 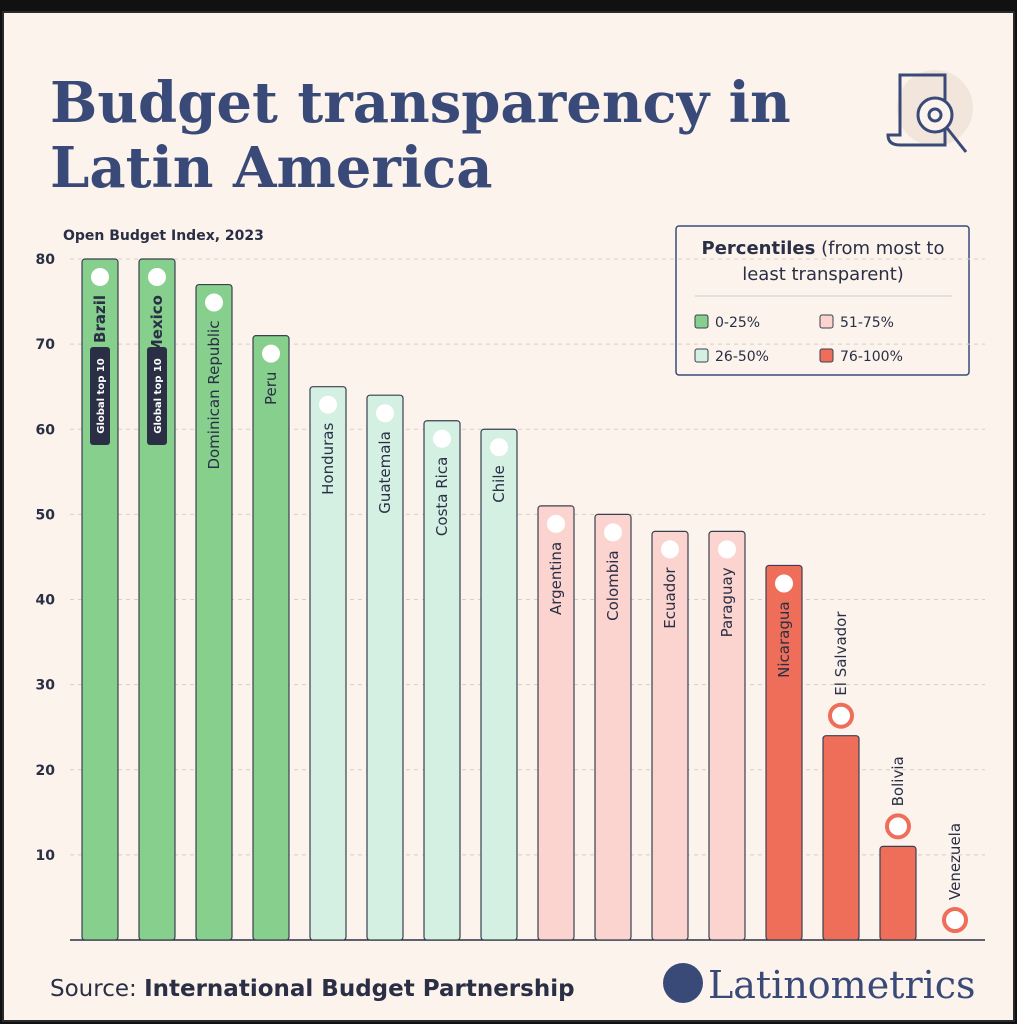 What do you see at coordinates (499, 484) in the screenshot?
I see `x-tick-label: Chile` at bounding box center [499, 484].